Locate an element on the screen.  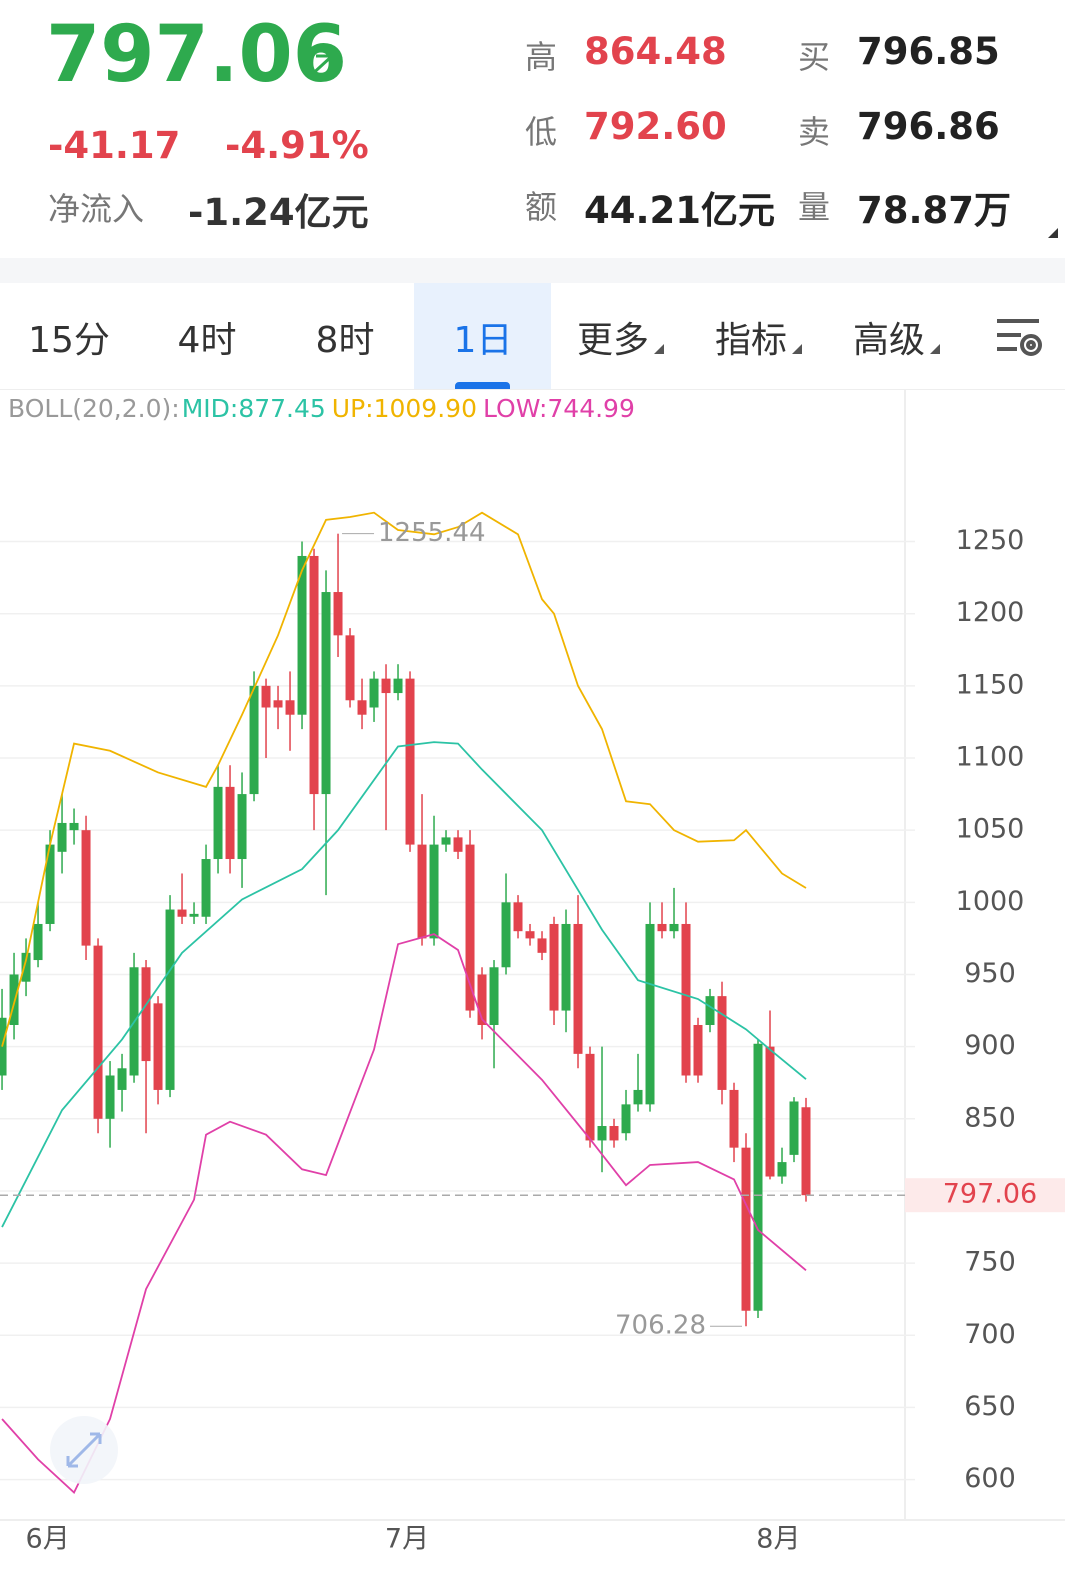
tab-label: 15分 is located at coordinates (69, 340).